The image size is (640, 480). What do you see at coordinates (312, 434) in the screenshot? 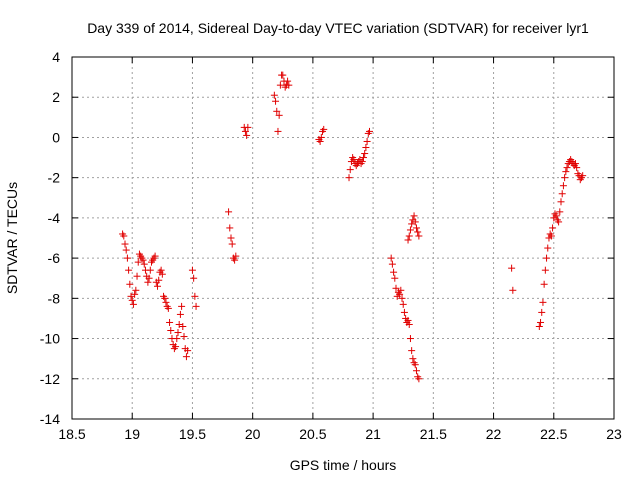
I see `x-tick-label: 20.5` at bounding box center [312, 434].